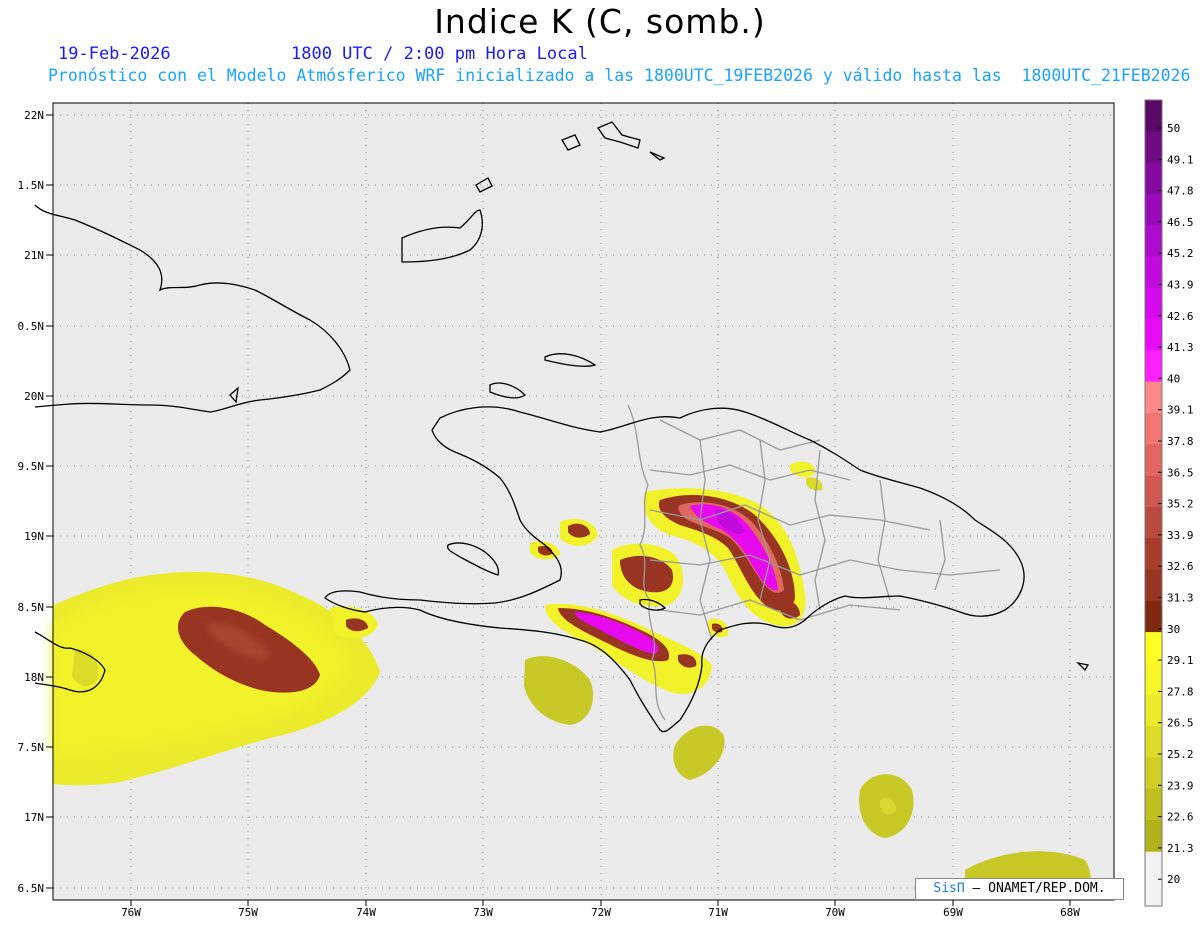 This screenshot has width=1200, height=927. I want to click on lat-tick-label: 17N, so click(34, 817).